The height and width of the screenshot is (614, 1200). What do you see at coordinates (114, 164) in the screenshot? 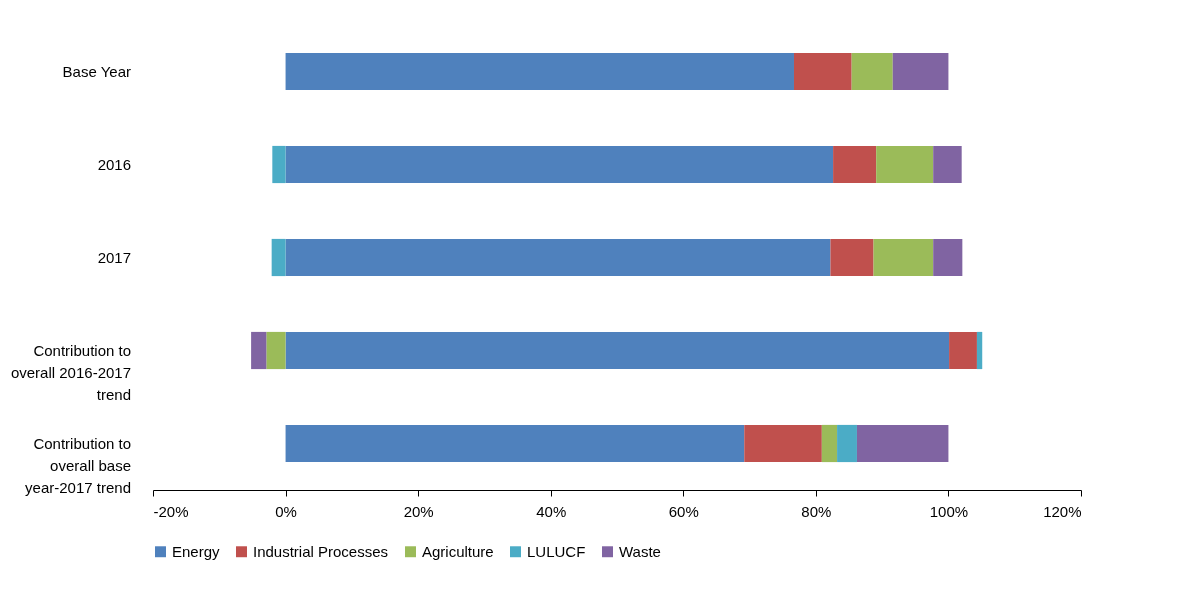
I see `y-tick-label: 2016` at bounding box center [114, 164].